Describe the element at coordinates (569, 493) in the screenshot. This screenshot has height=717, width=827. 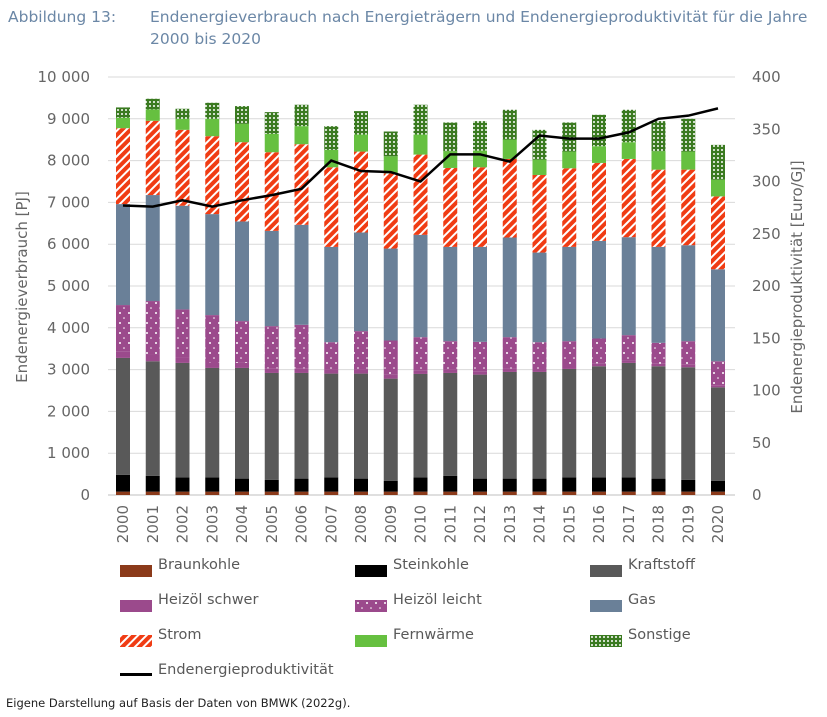
I see `bar-segment-braunkohle-2015` at that location.